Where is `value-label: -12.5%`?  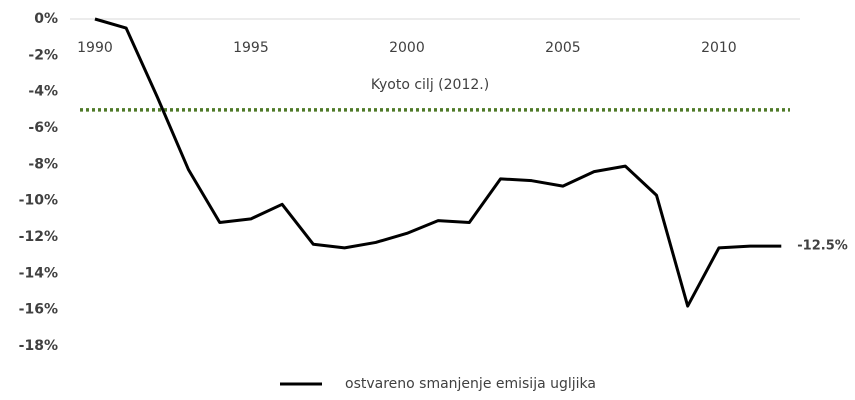 value-label: -12.5% is located at coordinates (822, 246).